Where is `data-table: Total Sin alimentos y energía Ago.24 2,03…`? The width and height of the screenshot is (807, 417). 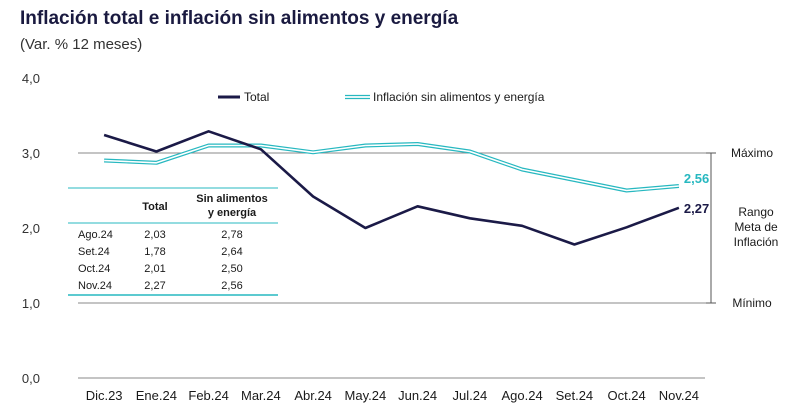 data-table: Total Sin alimentos y energía Ago.24 2,03… is located at coordinates (173, 241).